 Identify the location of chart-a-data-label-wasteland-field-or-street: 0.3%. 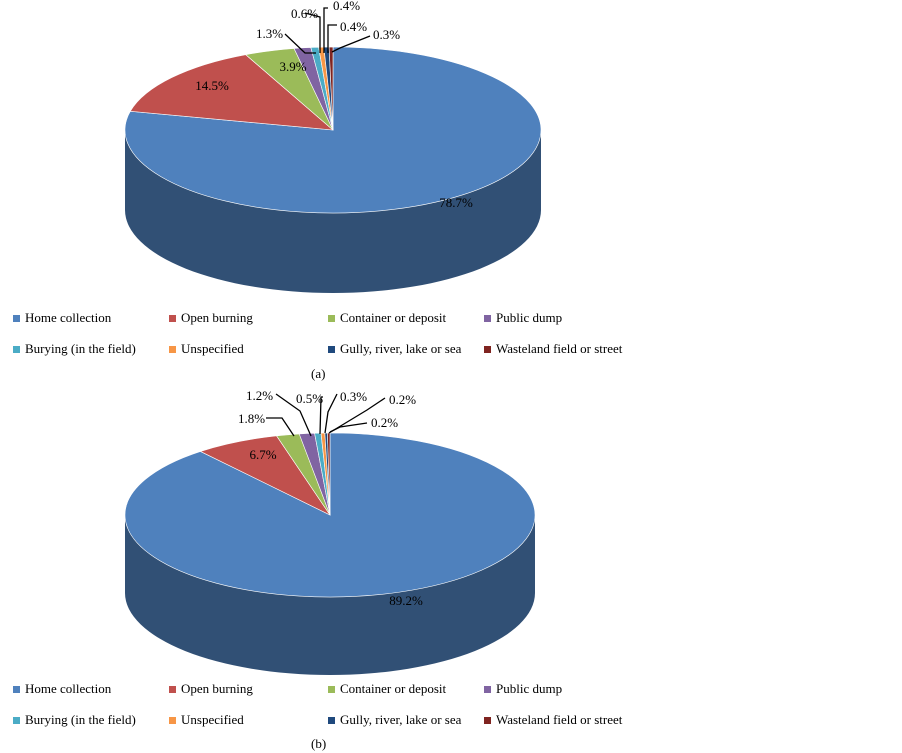
(386, 34).